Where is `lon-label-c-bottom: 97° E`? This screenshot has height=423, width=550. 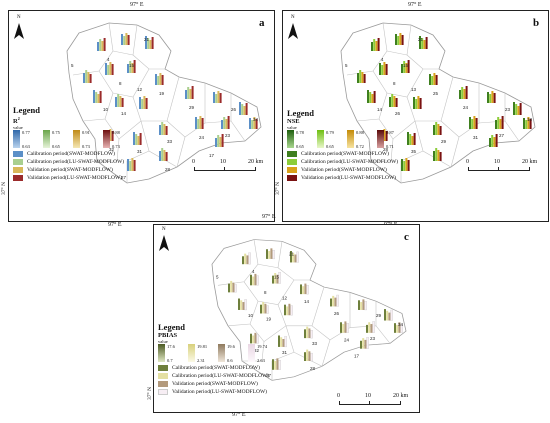
lon-label-c-bottom: 97° E is located at coordinates (239, 415).